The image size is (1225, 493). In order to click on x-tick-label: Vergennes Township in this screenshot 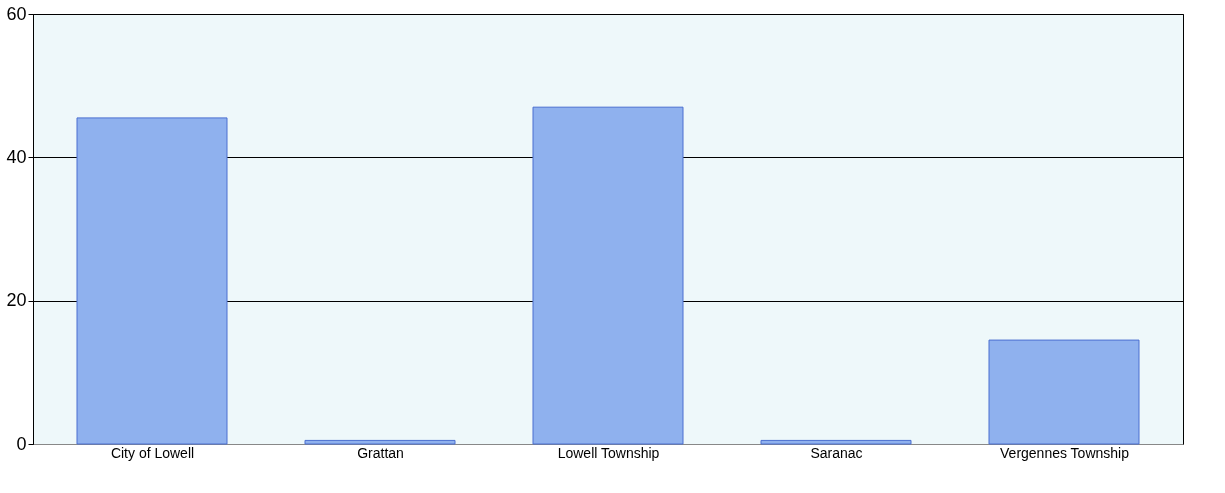, I will do `click(1065, 452)`.